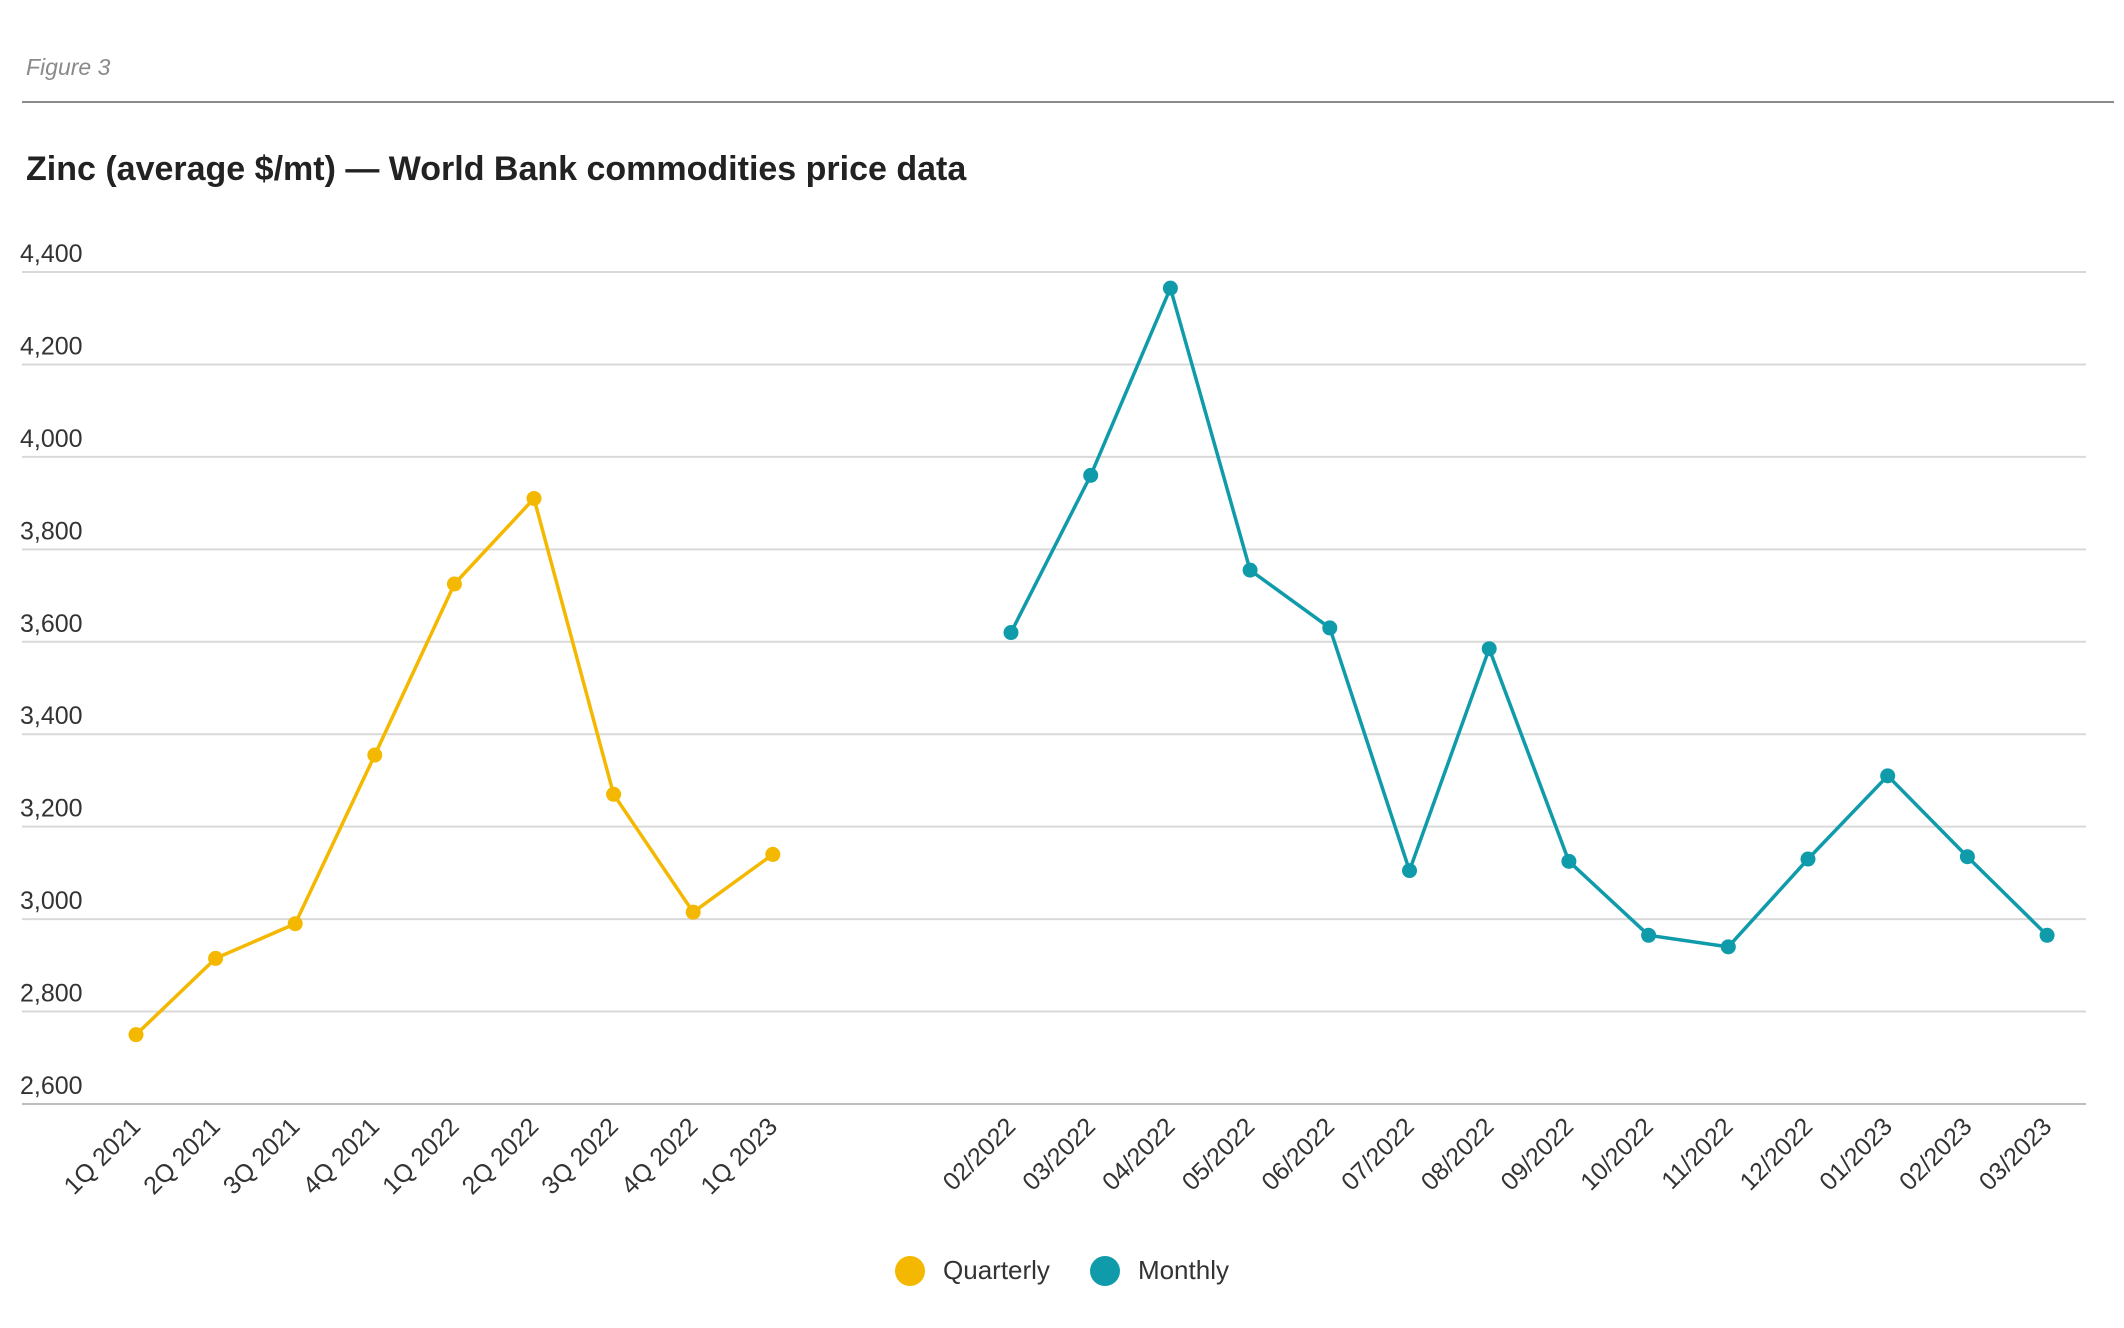 The height and width of the screenshot is (1328, 2124). Describe the element at coordinates (501, 1156) in the screenshot. I see `x-tick-label: 2Q 2022` at that location.